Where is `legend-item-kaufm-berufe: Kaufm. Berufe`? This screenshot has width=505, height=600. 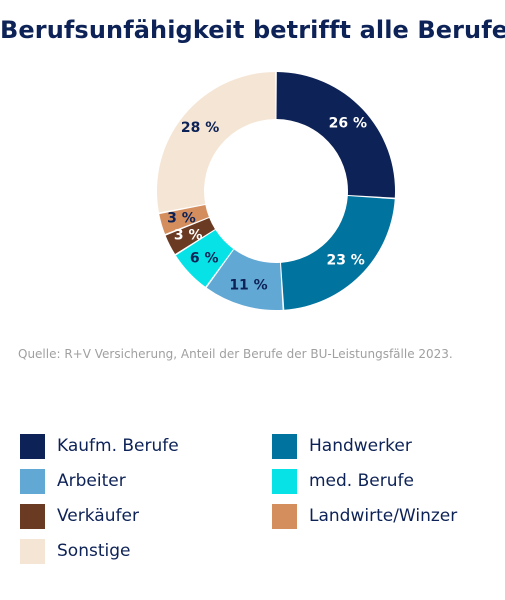 legend-item-kaufm-berufe: Kaufm. Berufe is located at coordinates (99, 446).